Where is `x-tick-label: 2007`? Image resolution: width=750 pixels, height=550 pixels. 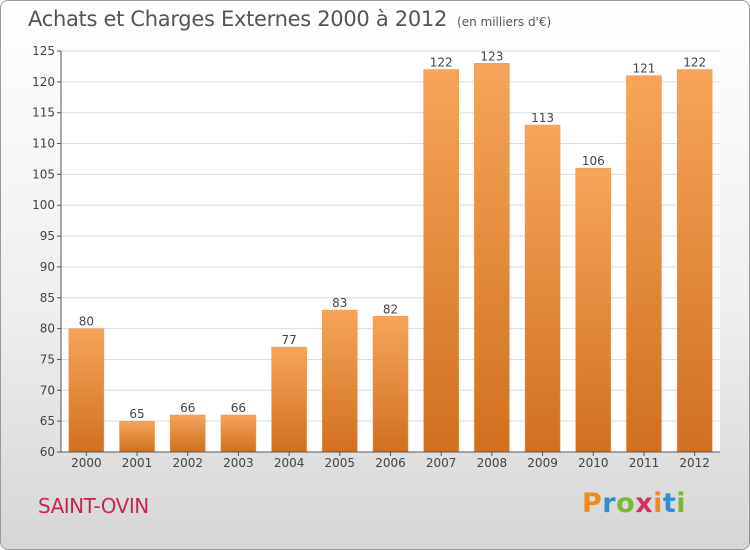 x-tick-label: 2007 is located at coordinates (441, 463).